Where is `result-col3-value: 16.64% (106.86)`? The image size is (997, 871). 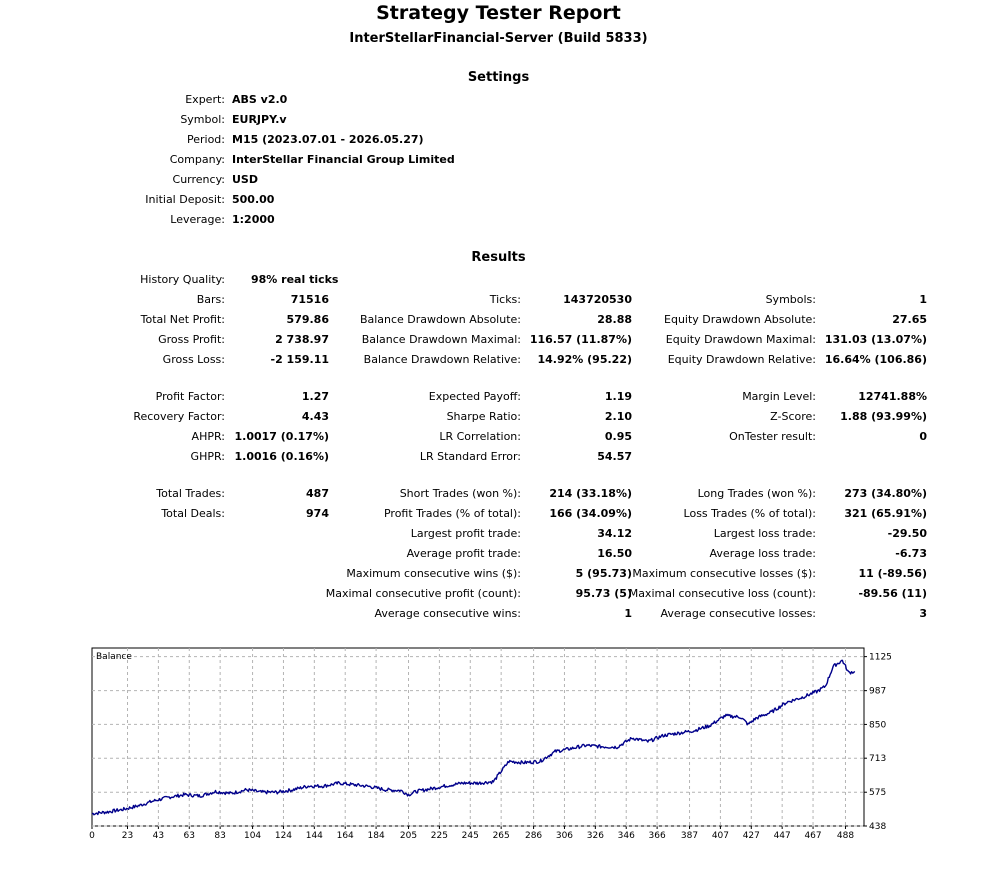 result-col3-value: 16.64% (106.86) is located at coordinates (875, 359).